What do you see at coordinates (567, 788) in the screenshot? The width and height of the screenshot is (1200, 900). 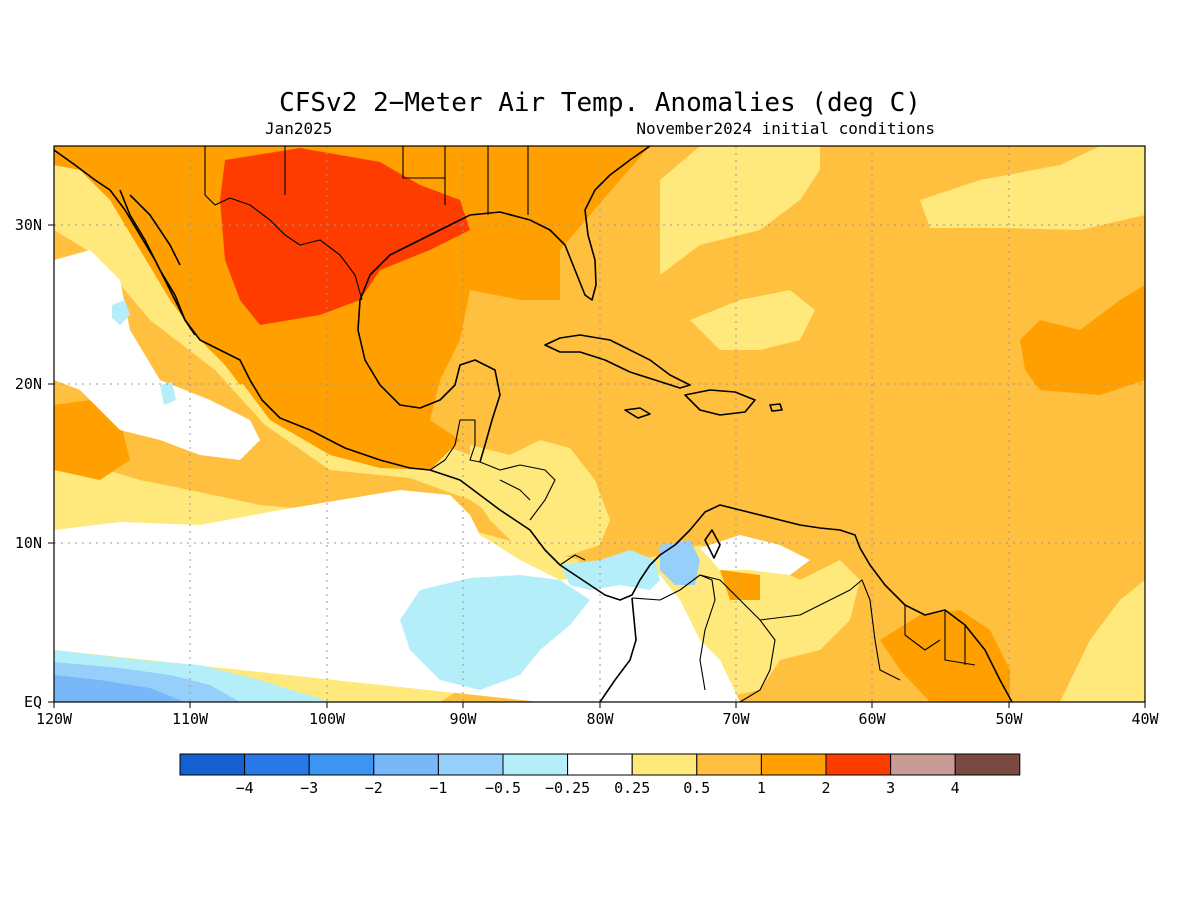 I see `colorbar-label: −0.25` at bounding box center [567, 788].